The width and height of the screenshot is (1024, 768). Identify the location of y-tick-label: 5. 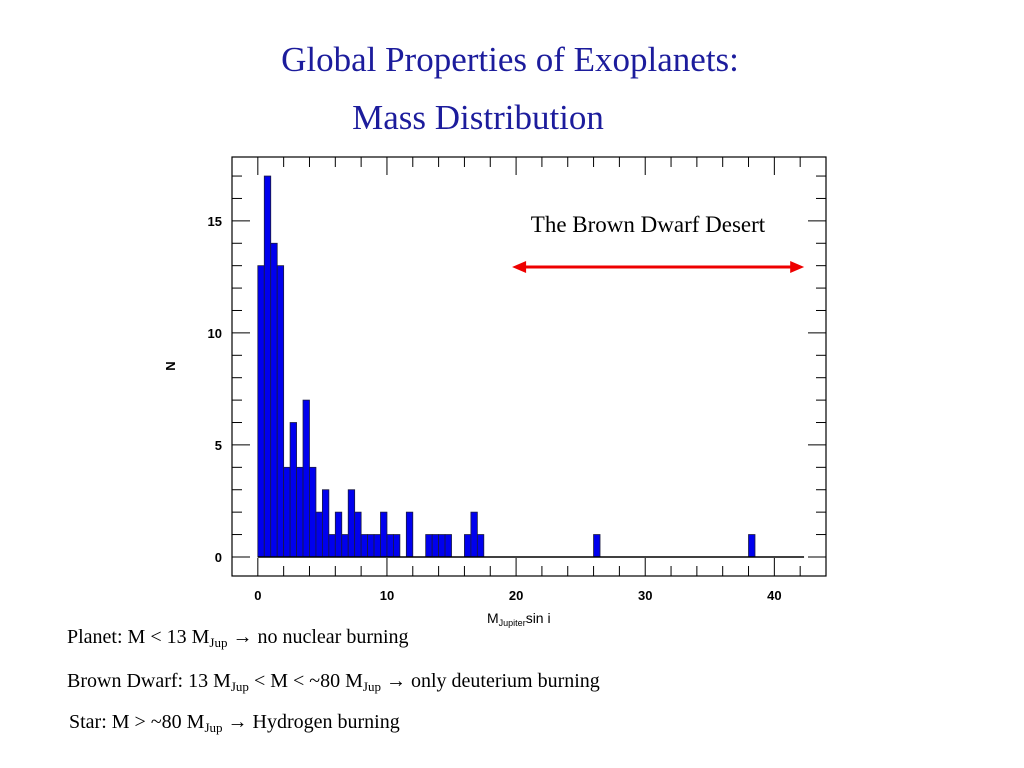
(218, 445).